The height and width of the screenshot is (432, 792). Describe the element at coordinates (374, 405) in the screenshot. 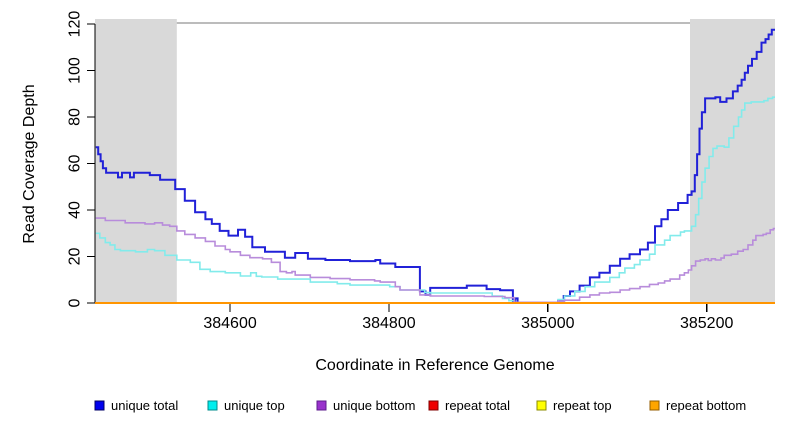

I see `legend-label-unique-bottom: unique bottom` at that location.